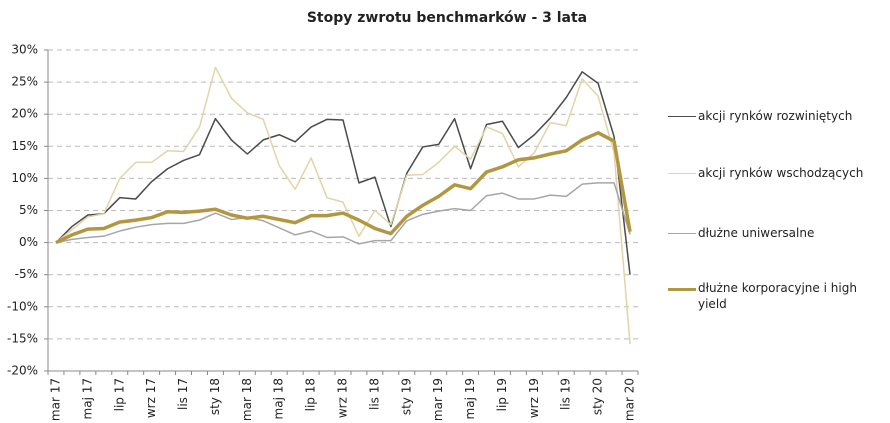 The width and height of the screenshot is (890, 423). I want to click on legend-item: dłużne uniwersalne, so click(775, 233).